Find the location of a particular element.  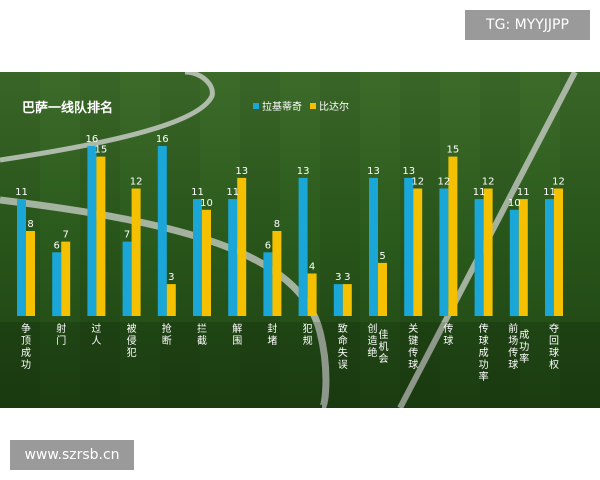

value-label-series1-9: 3 is located at coordinates (338, 277).